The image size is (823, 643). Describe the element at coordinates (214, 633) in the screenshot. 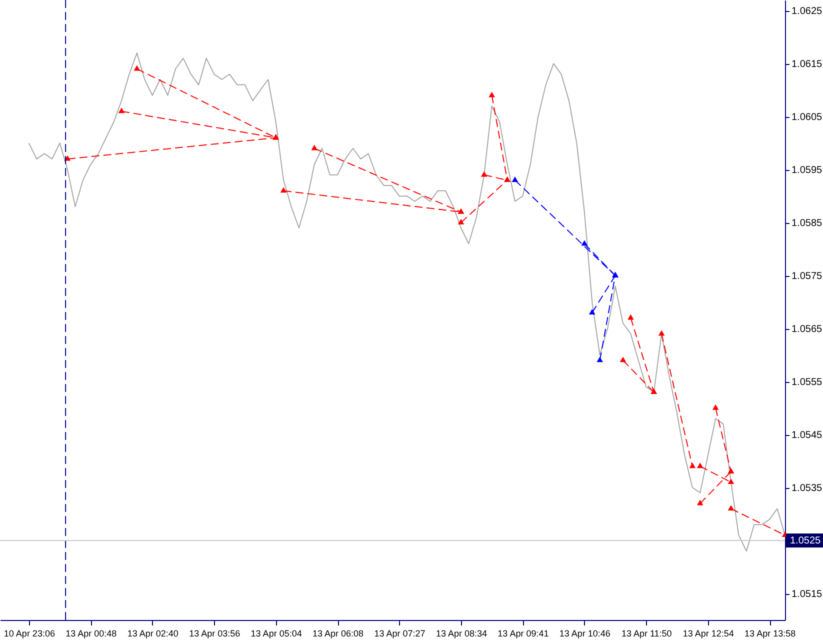

I see `x-tick-label: 13 Apr 03:56` at that location.